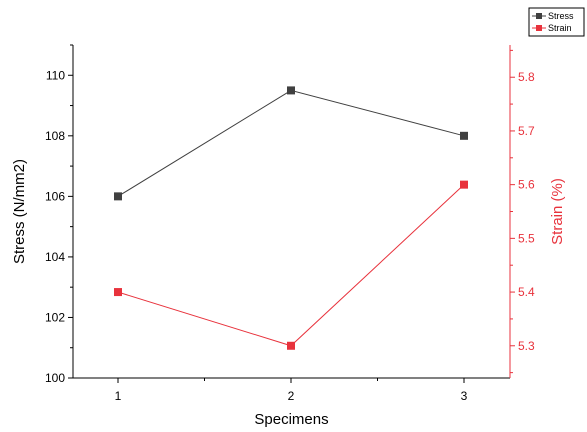 This screenshot has width=587, height=432. I want to click on y-left-tick-label: 102, so click(55, 317).